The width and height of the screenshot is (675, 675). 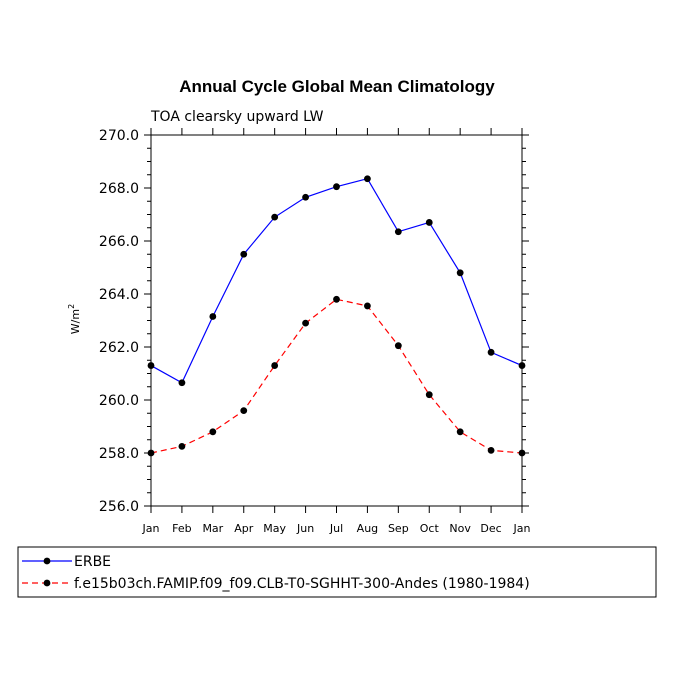 I want to click on x-tick-label: Jun, so click(x=305, y=528).